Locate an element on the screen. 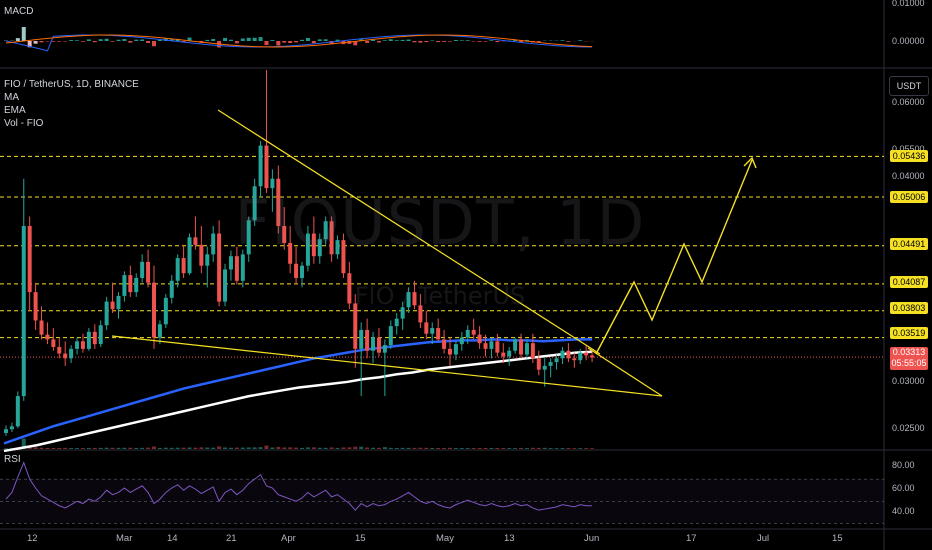 The height and width of the screenshot is (550, 932). level-tag: 0.04087 is located at coordinates (909, 282).